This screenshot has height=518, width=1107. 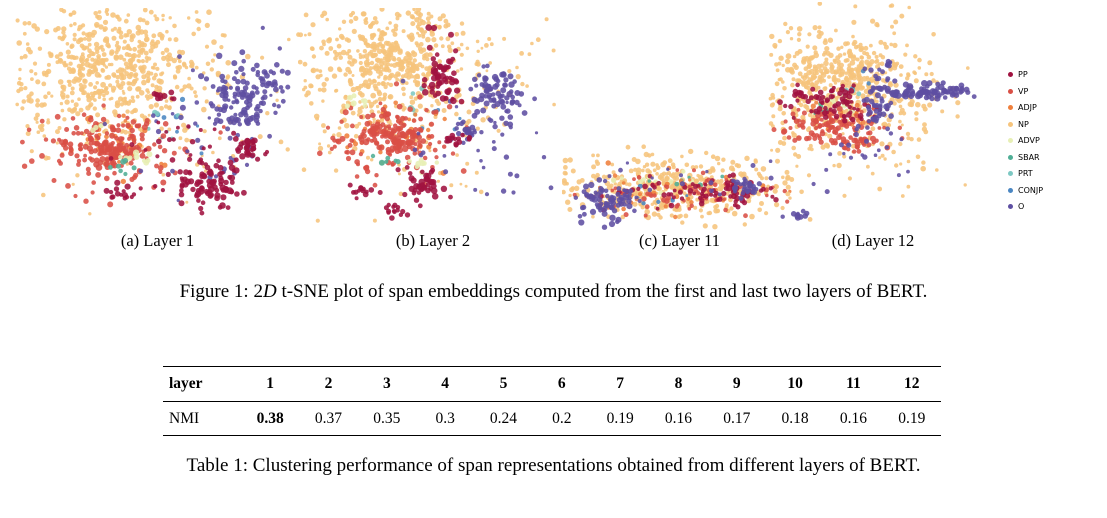 What do you see at coordinates (270, 418) in the screenshot?
I see `table-value-layer-1: 0.38` at bounding box center [270, 418].